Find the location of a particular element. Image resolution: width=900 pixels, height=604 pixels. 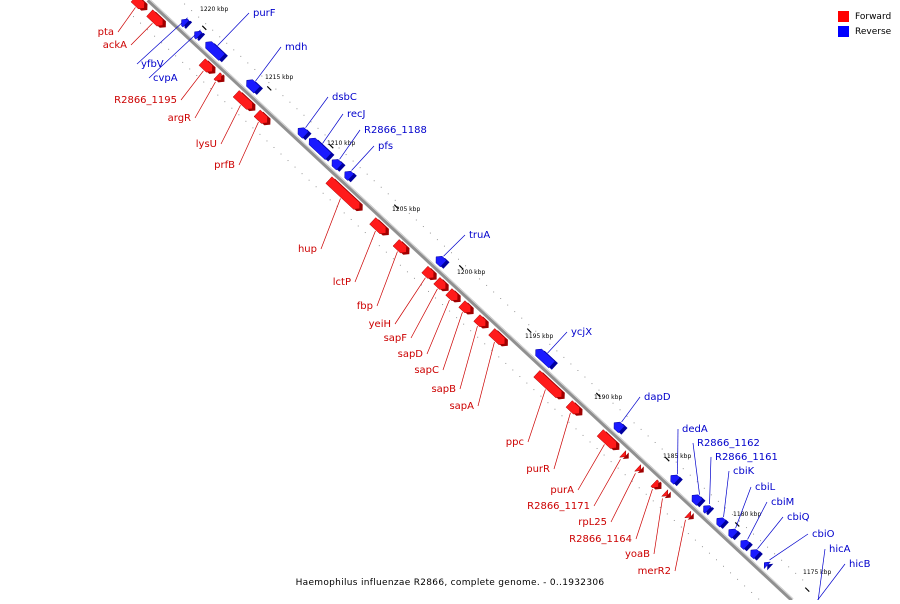

gene-label-ppc: ppc is located at coordinates (515, 442).